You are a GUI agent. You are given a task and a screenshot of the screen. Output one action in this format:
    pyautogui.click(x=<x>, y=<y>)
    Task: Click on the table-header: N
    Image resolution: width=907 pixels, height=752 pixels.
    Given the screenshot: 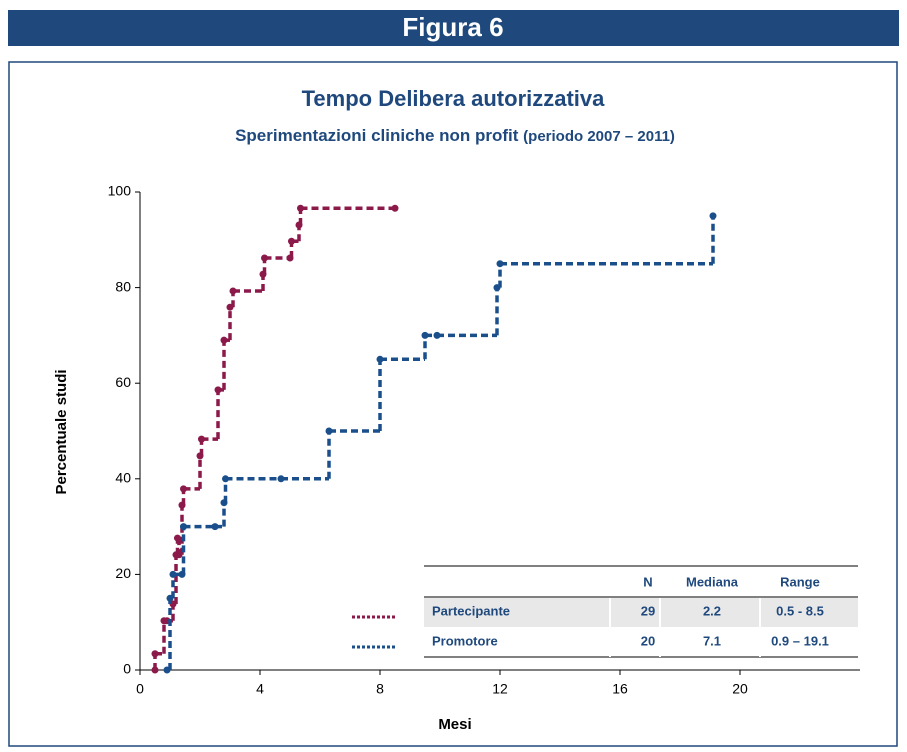 What is the action you would take?
    pyautogui.click(x=647, y=581)
    